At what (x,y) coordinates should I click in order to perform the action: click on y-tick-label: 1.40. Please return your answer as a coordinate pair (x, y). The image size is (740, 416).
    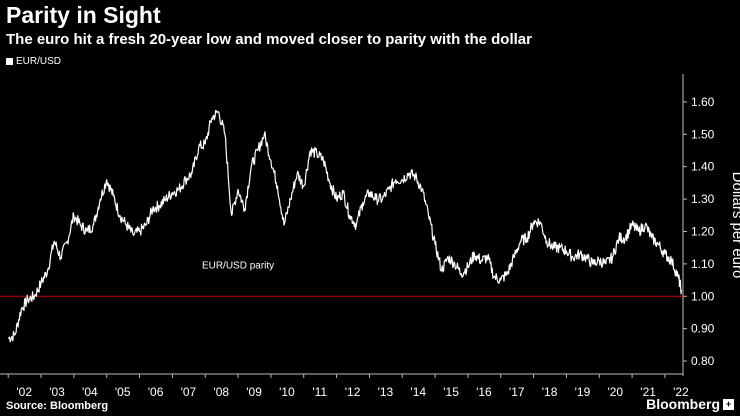
    Looking at the image, I should click on (703, 167).